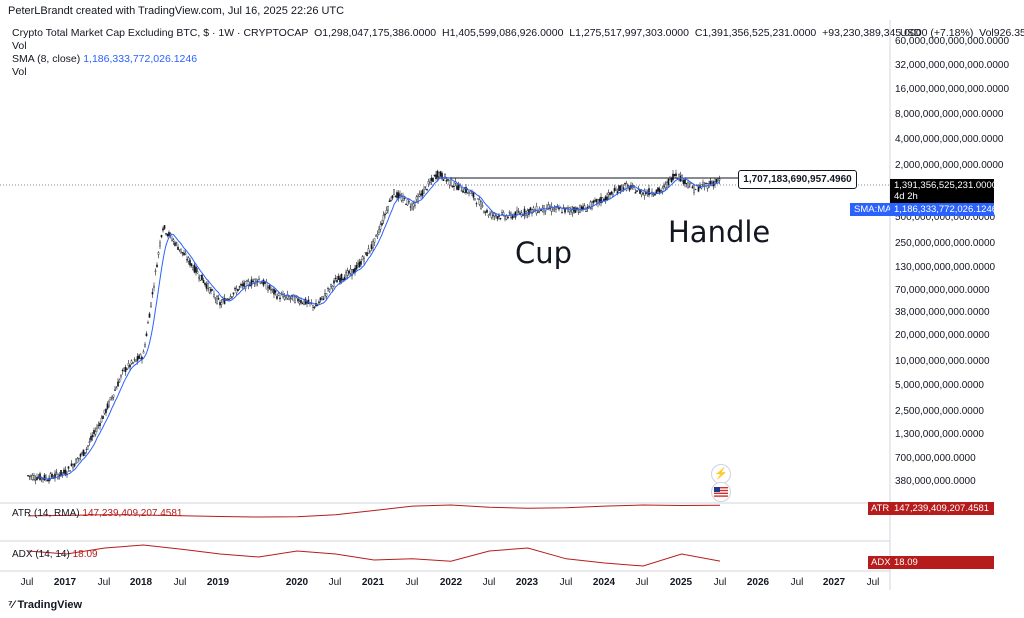 The image size is (1024, 618). I want to click on sma-row: SMA (8, close) 1,186,333,772,026.1246, so click(518, 59).